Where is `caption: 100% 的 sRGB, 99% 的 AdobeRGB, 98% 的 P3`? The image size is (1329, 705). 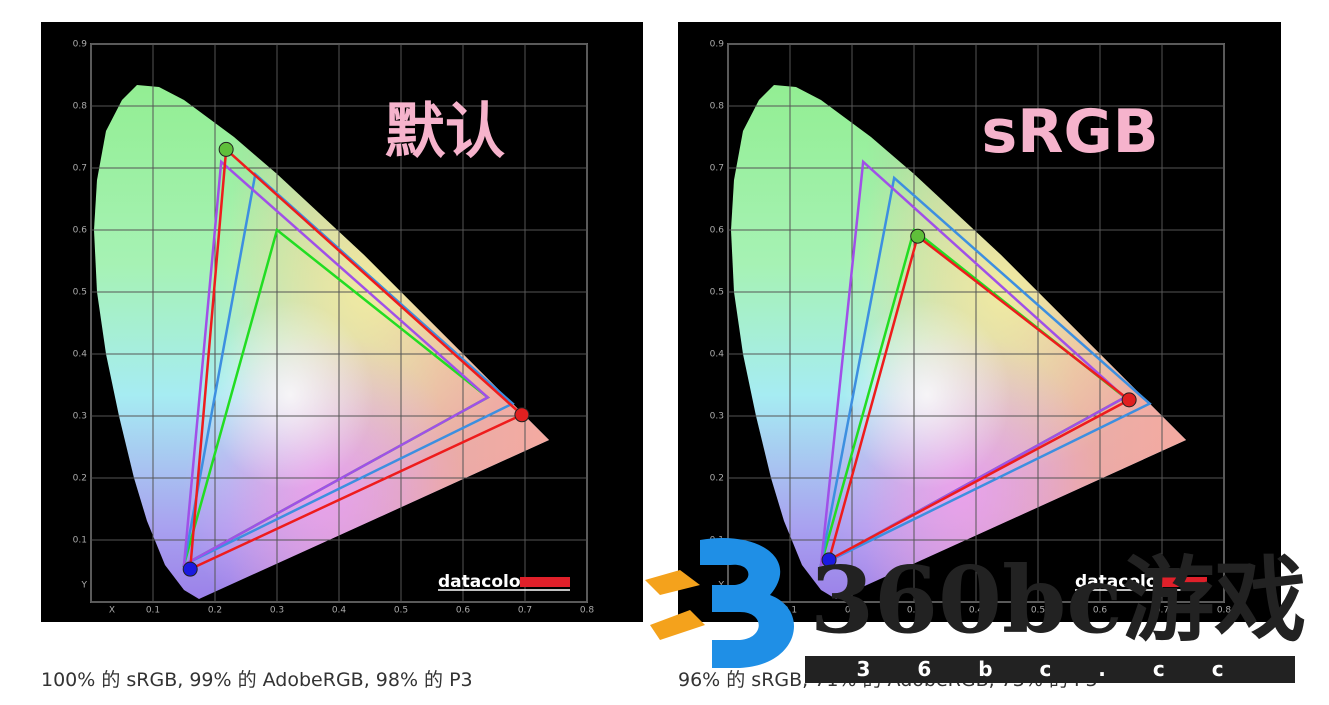 caption: 100% 的 sRGB, 99% 的 AdobeRGB, 98% 的 P3 is located at coordinates (257, 680).